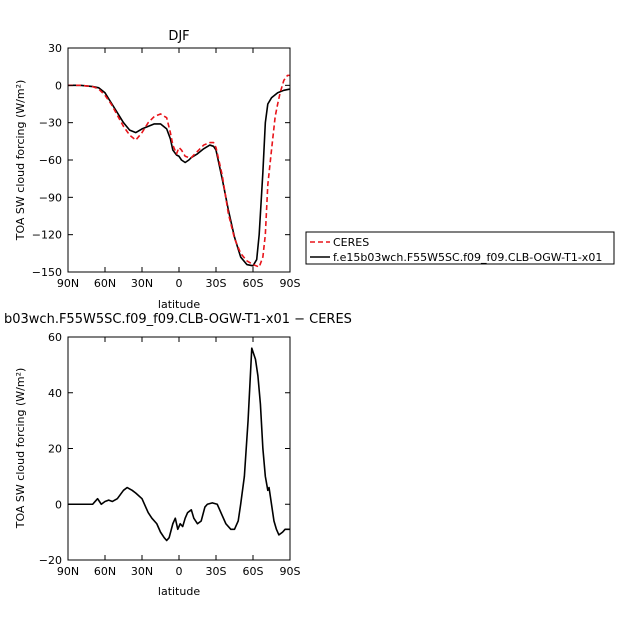  I want to click on bottom-series-line-difference, so click(179, 444).